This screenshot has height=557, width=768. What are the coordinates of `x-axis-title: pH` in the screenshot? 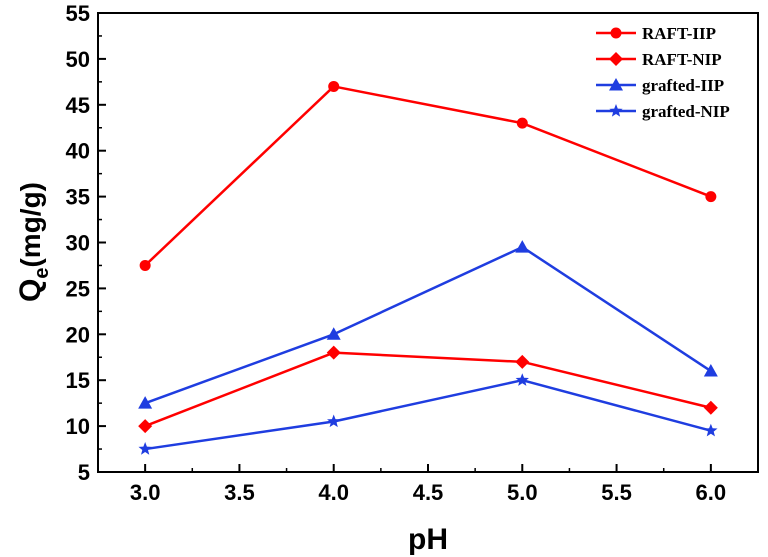 It's located at (428, 539).